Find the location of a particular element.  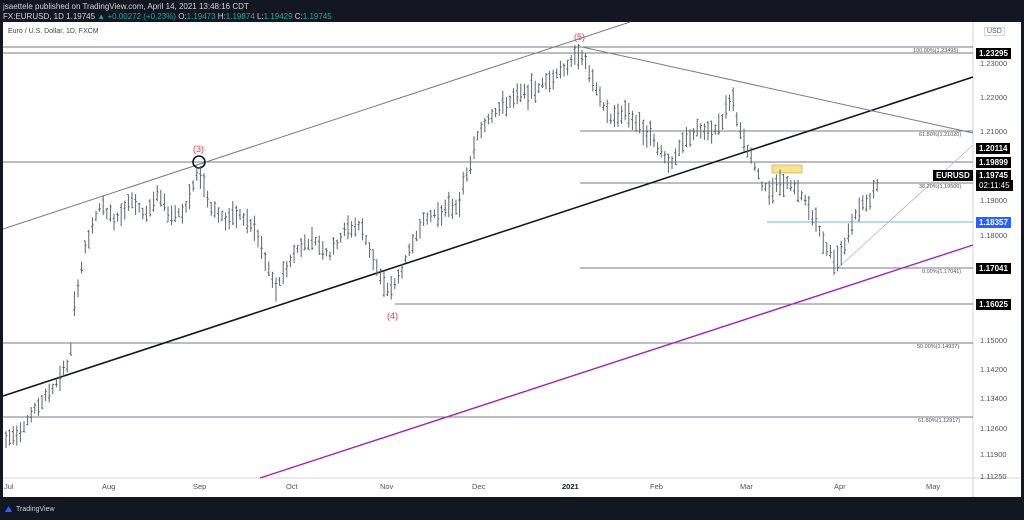

price-change: +0.00272 (+0.23%) is located at coordinates (141, 16).